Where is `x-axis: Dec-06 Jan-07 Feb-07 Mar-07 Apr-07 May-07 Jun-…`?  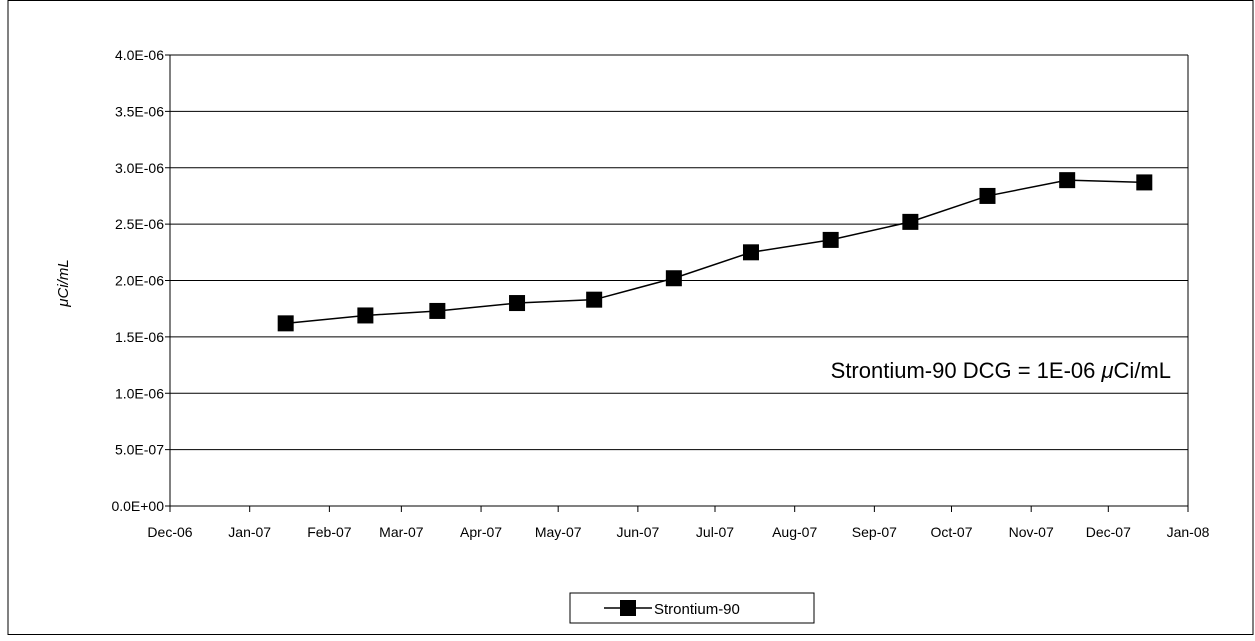
x-axis: Dec-06 Jan-07 Feb-07 Mar-07 Apr-07 May-07 Jun-… is located at coordinates (678, 522).